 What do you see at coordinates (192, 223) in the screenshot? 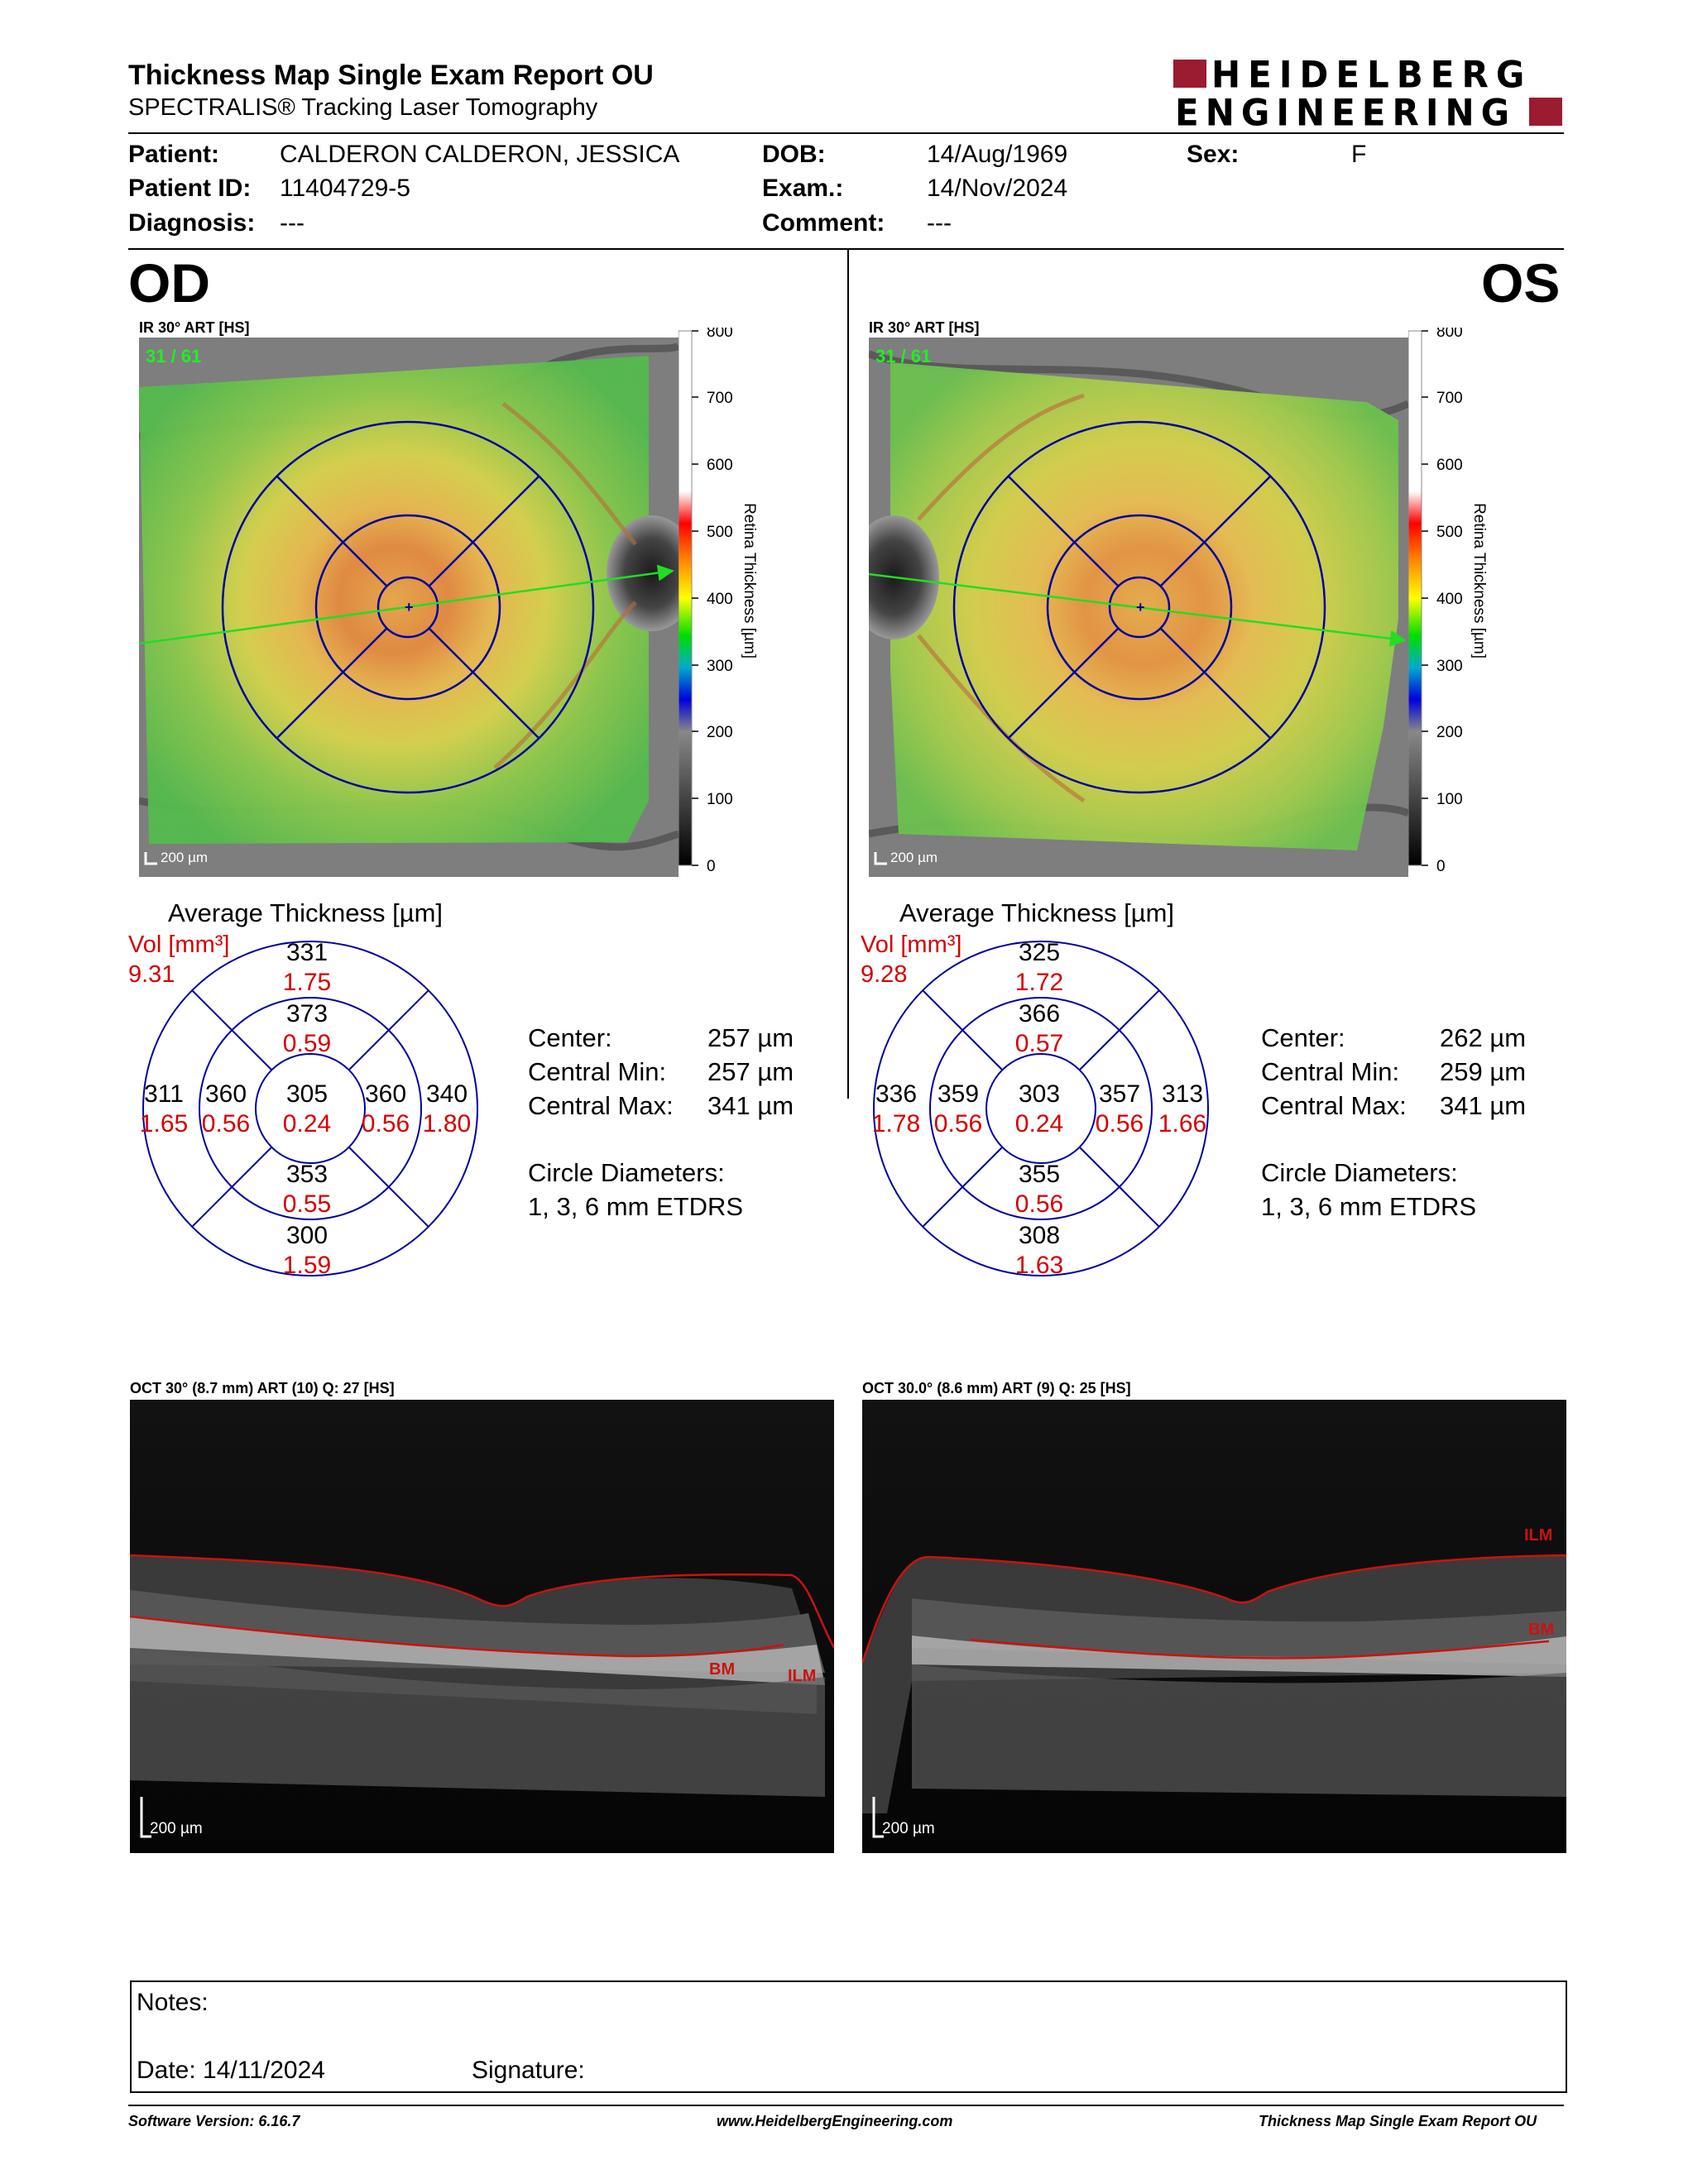
I see `diagnosis-label: Diagnosis:` at bounding box center [192, 223].